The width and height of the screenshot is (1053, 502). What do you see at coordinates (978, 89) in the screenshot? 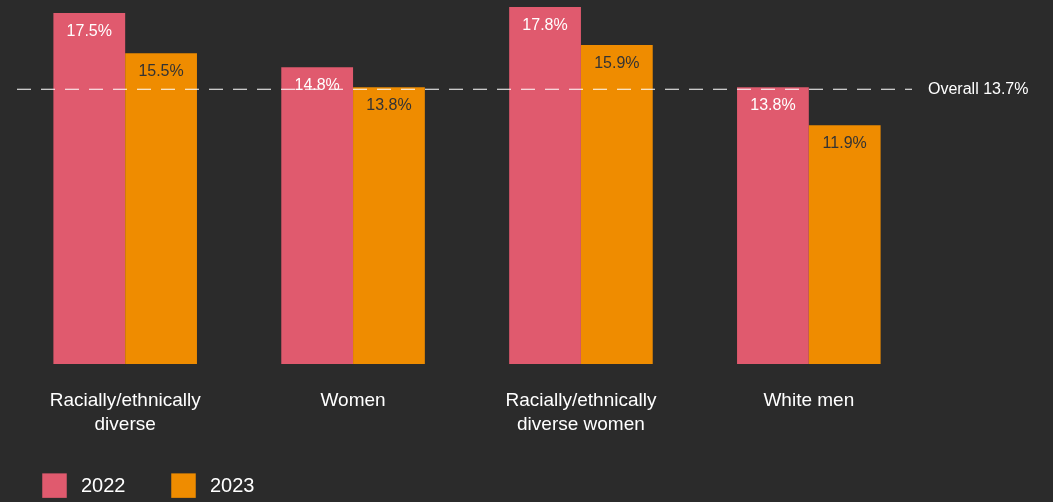
I see `ref-line-label: Overall 13.7%` at bounding box center [978, 89].